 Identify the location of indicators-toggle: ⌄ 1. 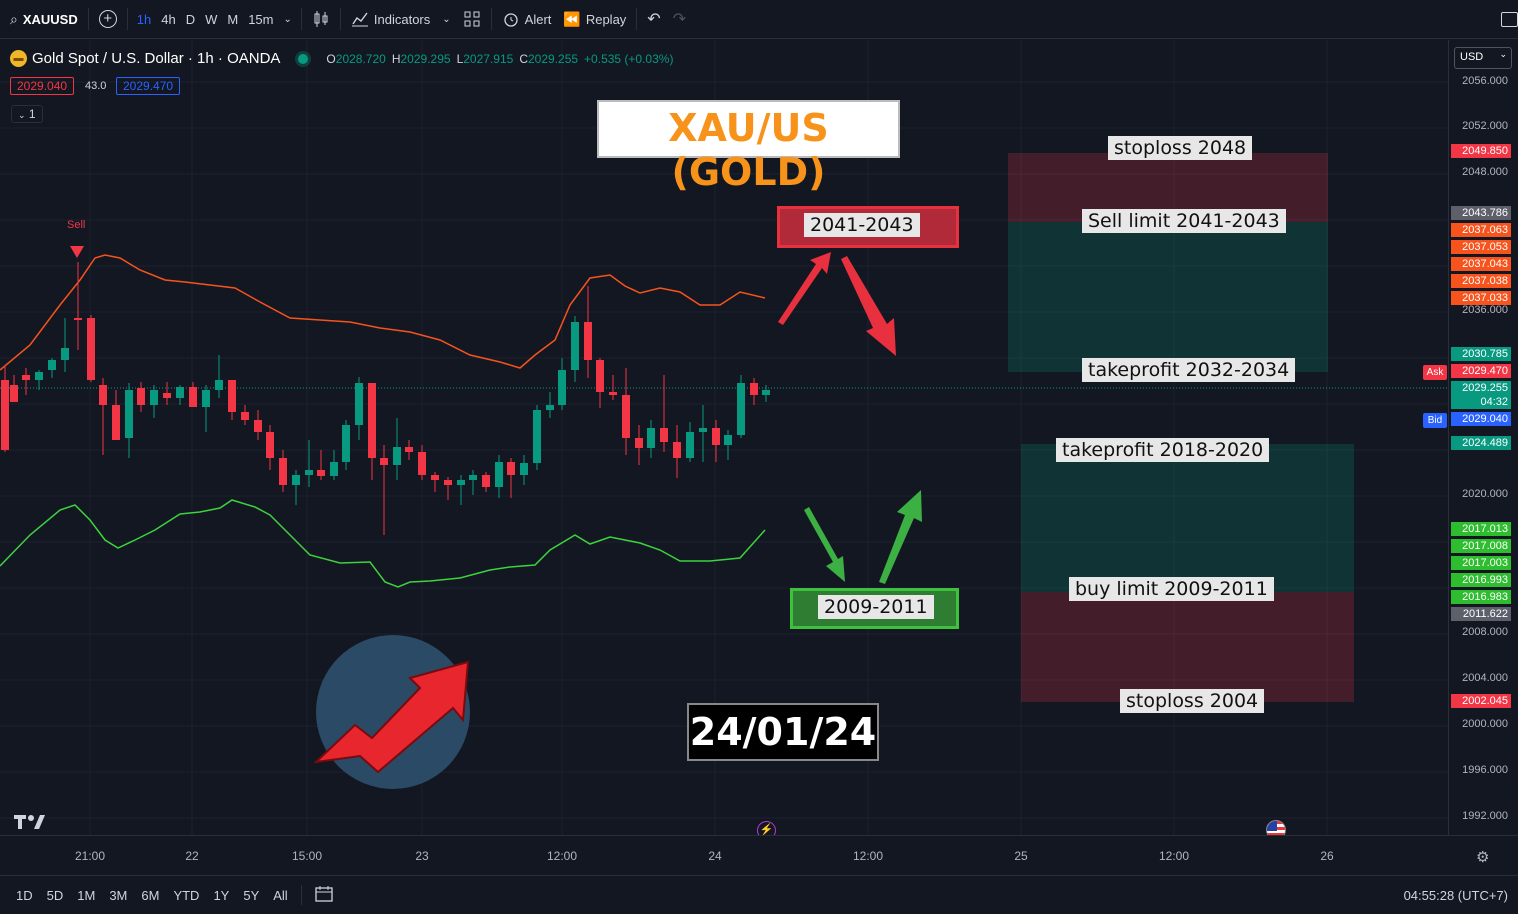
(27, 114).